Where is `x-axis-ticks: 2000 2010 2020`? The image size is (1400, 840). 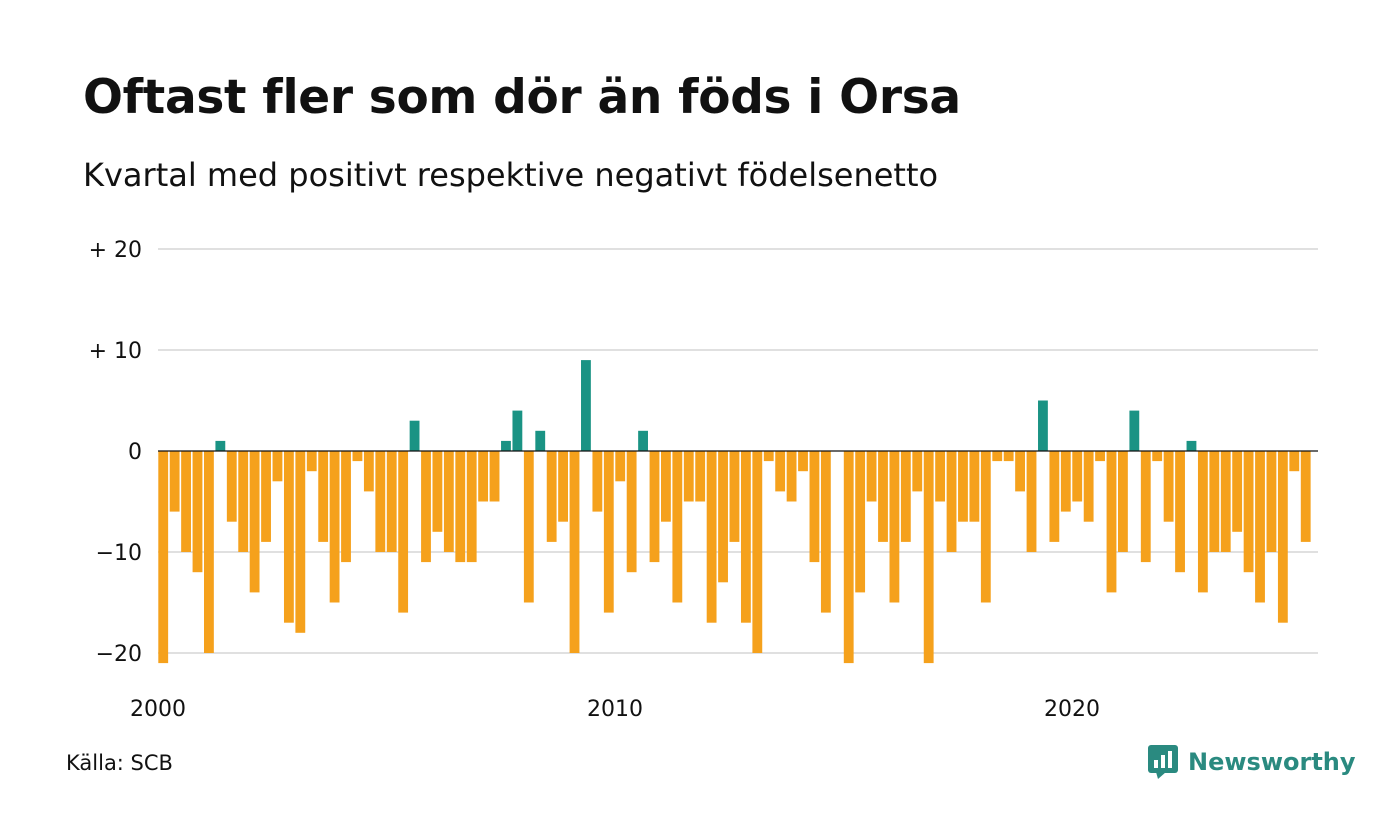 x-axis-ticks: 2000 2010 2020 is located at coordinates (615, 709).